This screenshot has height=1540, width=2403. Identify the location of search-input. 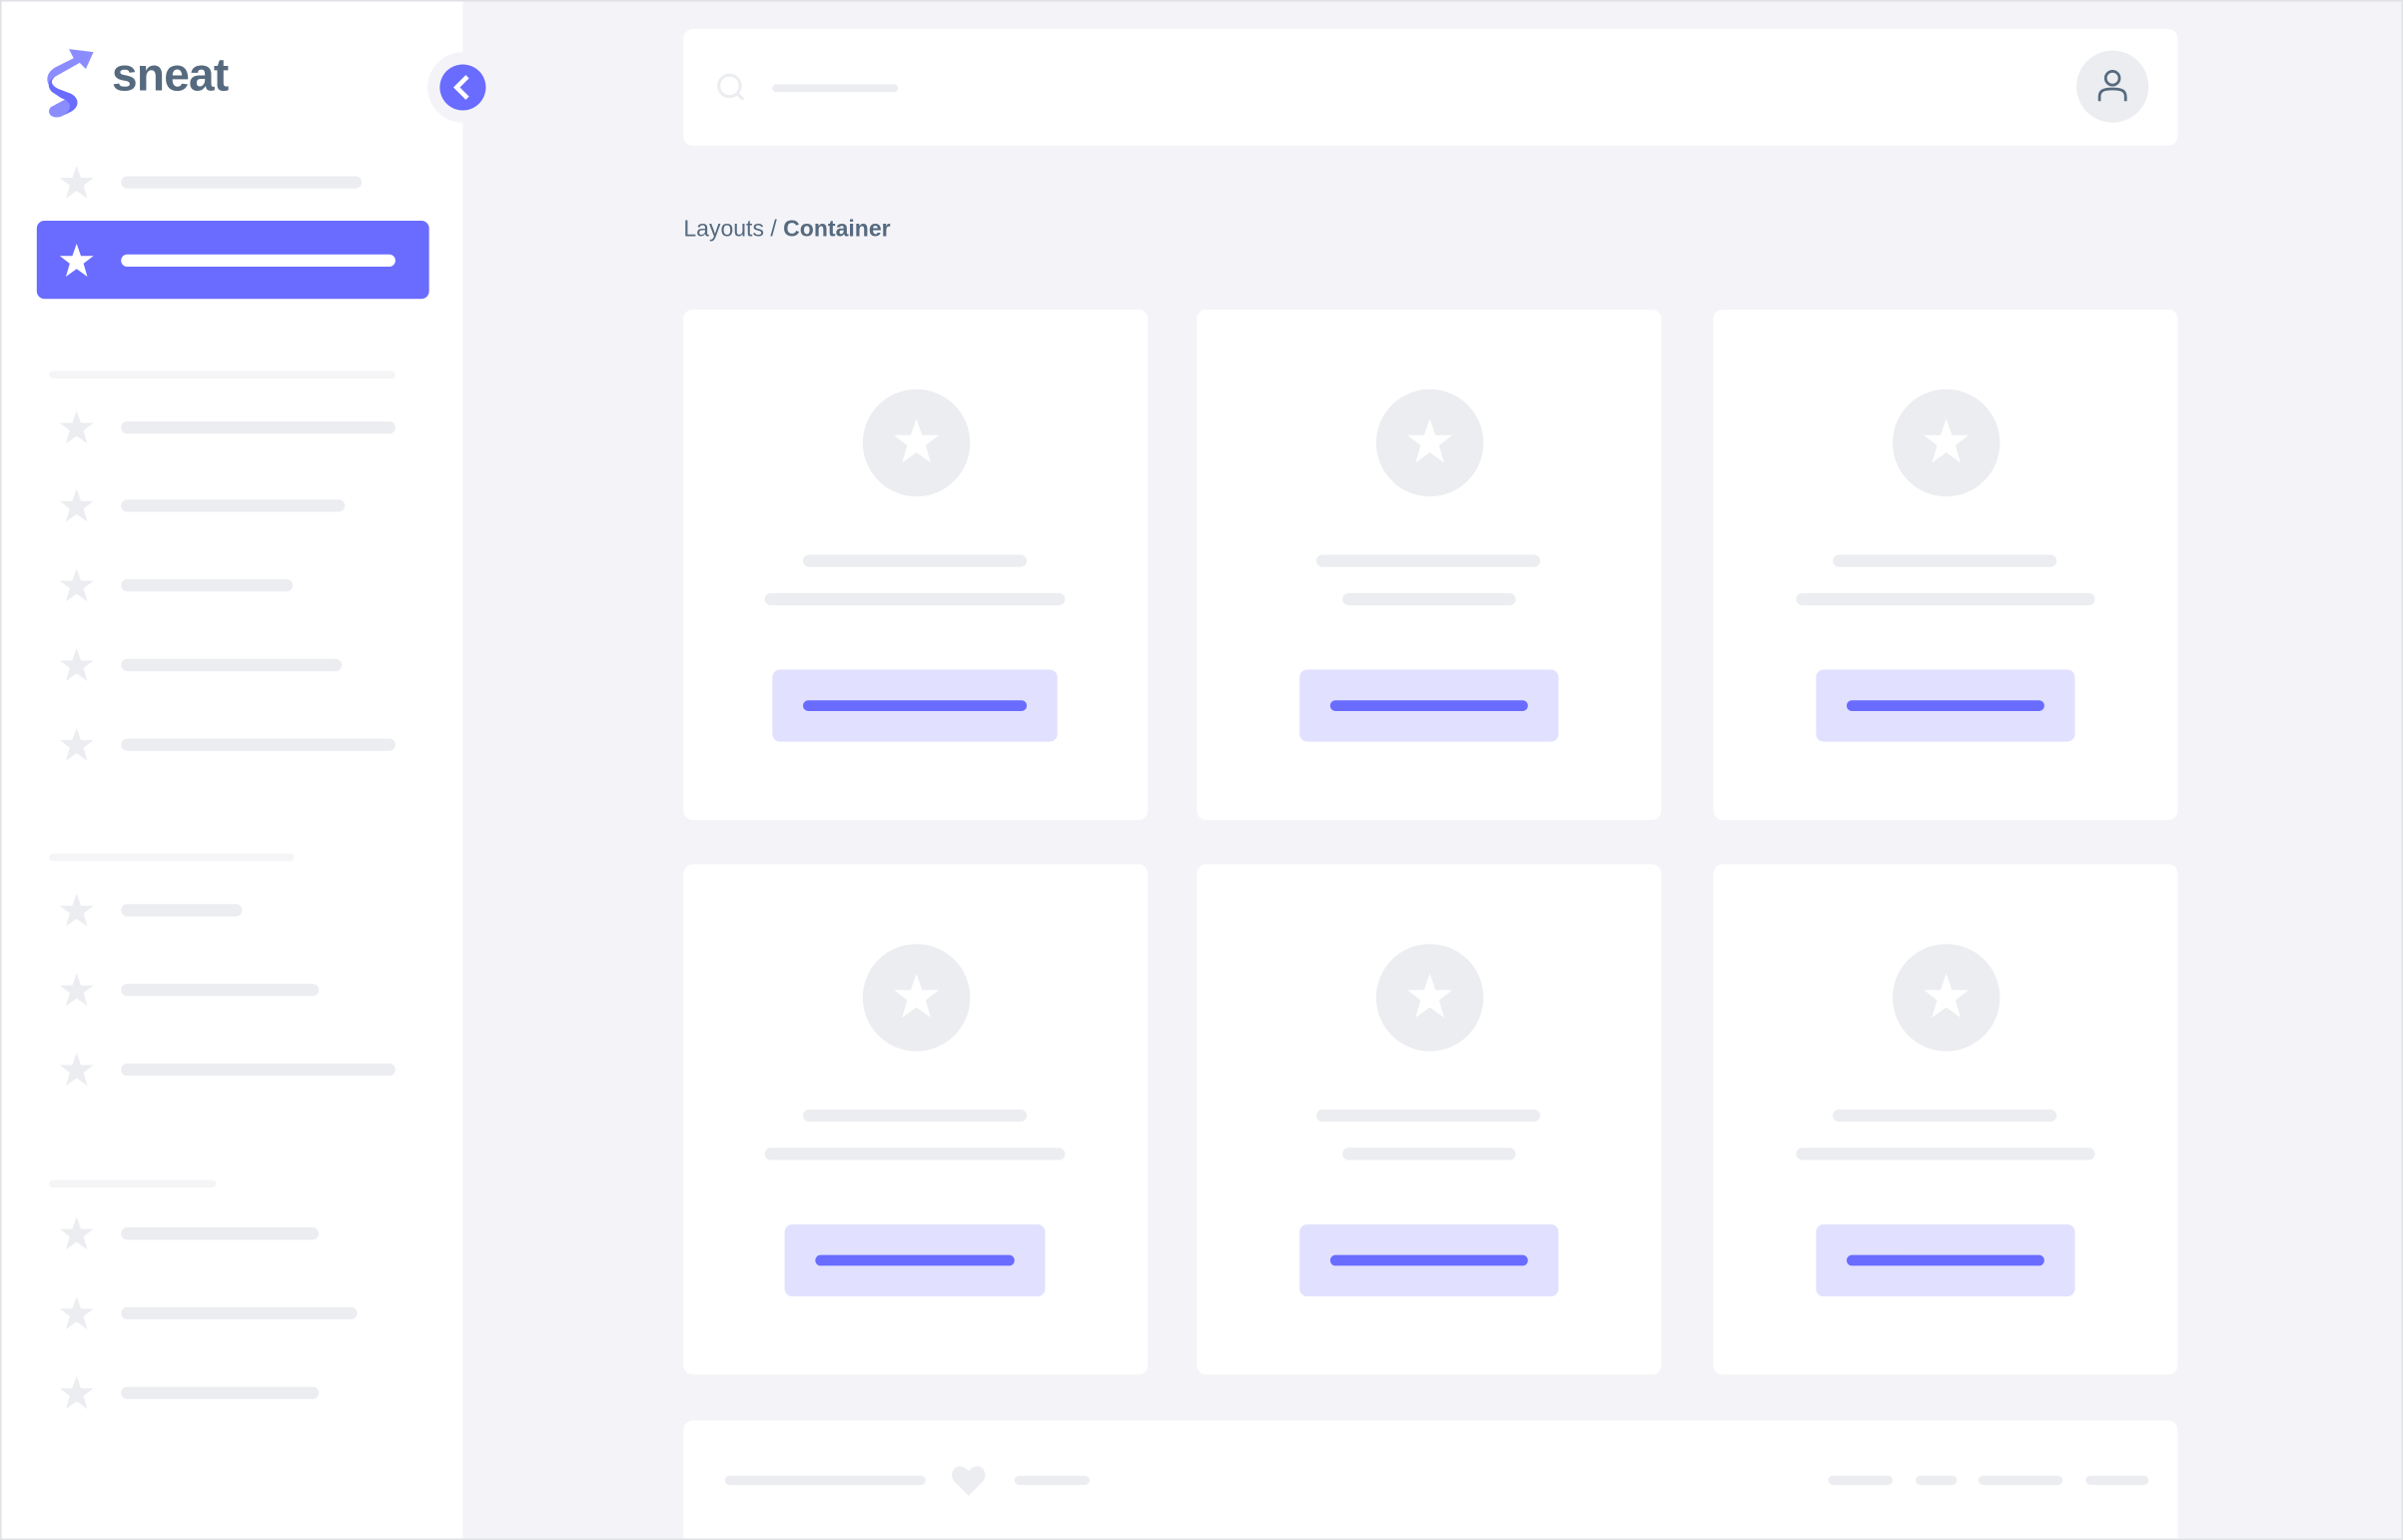
(835, 88).